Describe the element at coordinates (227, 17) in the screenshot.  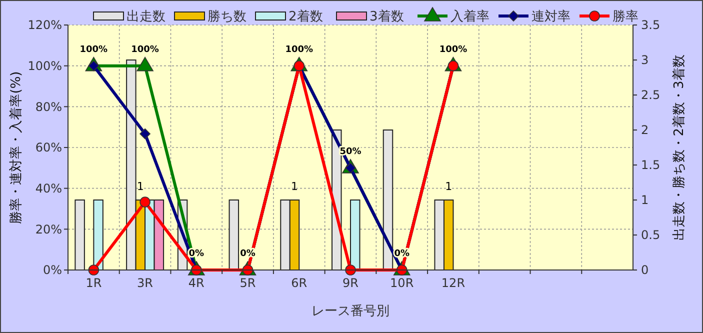
I see `legend-label: 勝ち数` at that location.